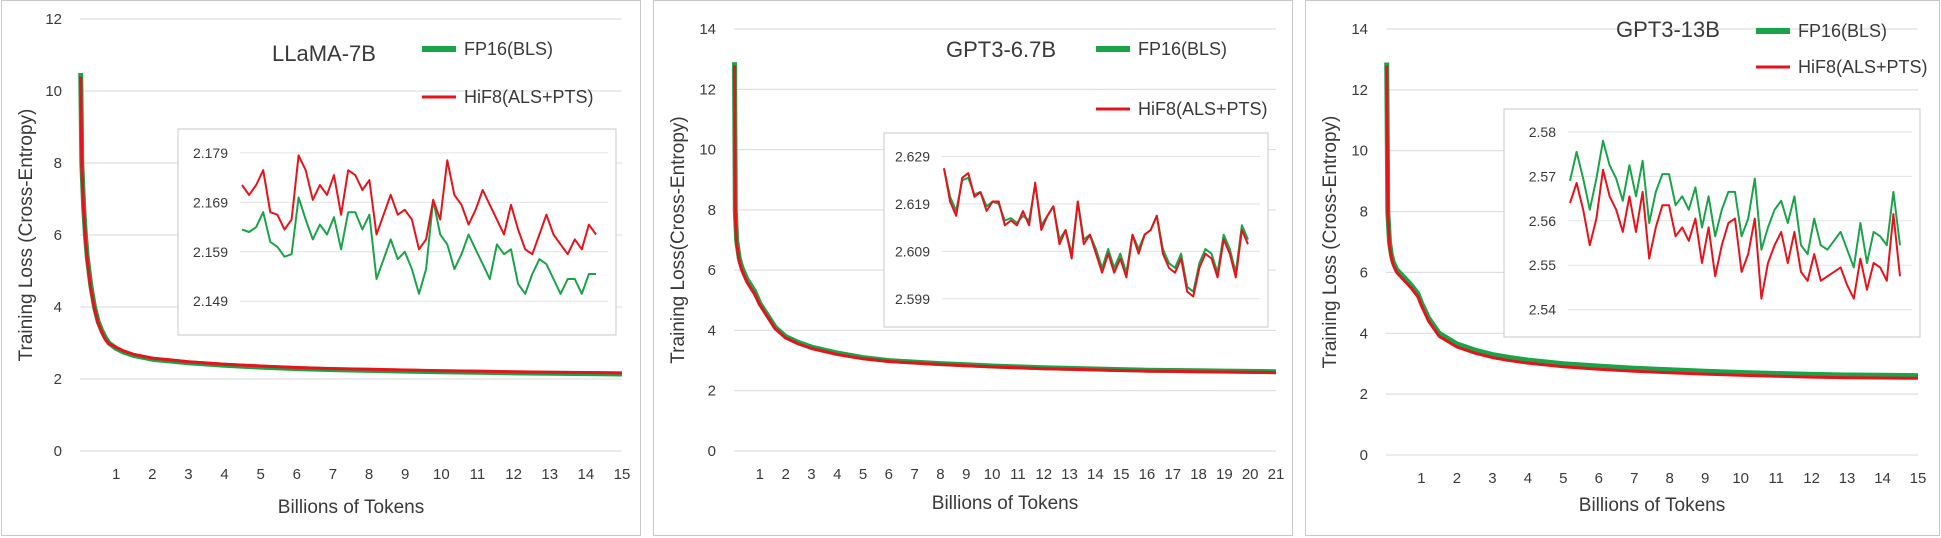 The height and width of the screenshot is (538, 1941). Describe the element at coordinates (678, 239) in the screenshot. I see `y-axis-label: Training Loss(Cross-Entropy)` at that location.